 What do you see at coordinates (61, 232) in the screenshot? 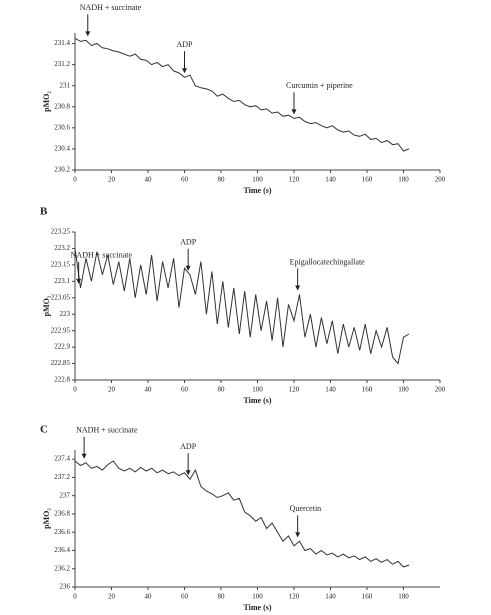
I see `y-tick-label: 223.25` at bounding box center [61, 232].